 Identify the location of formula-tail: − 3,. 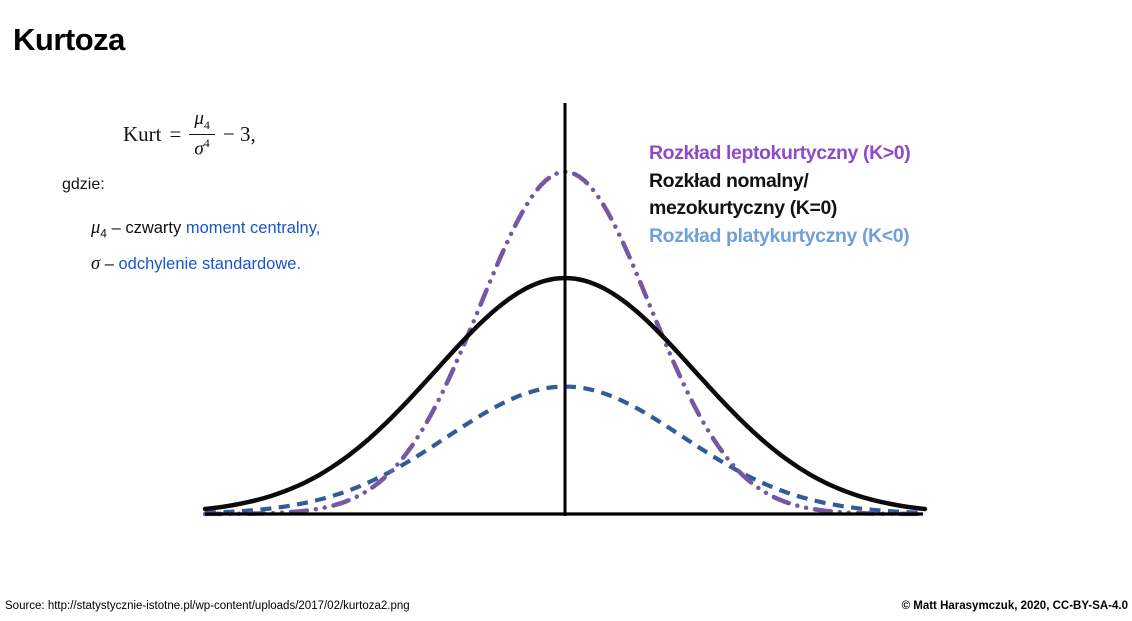
(239, 134).